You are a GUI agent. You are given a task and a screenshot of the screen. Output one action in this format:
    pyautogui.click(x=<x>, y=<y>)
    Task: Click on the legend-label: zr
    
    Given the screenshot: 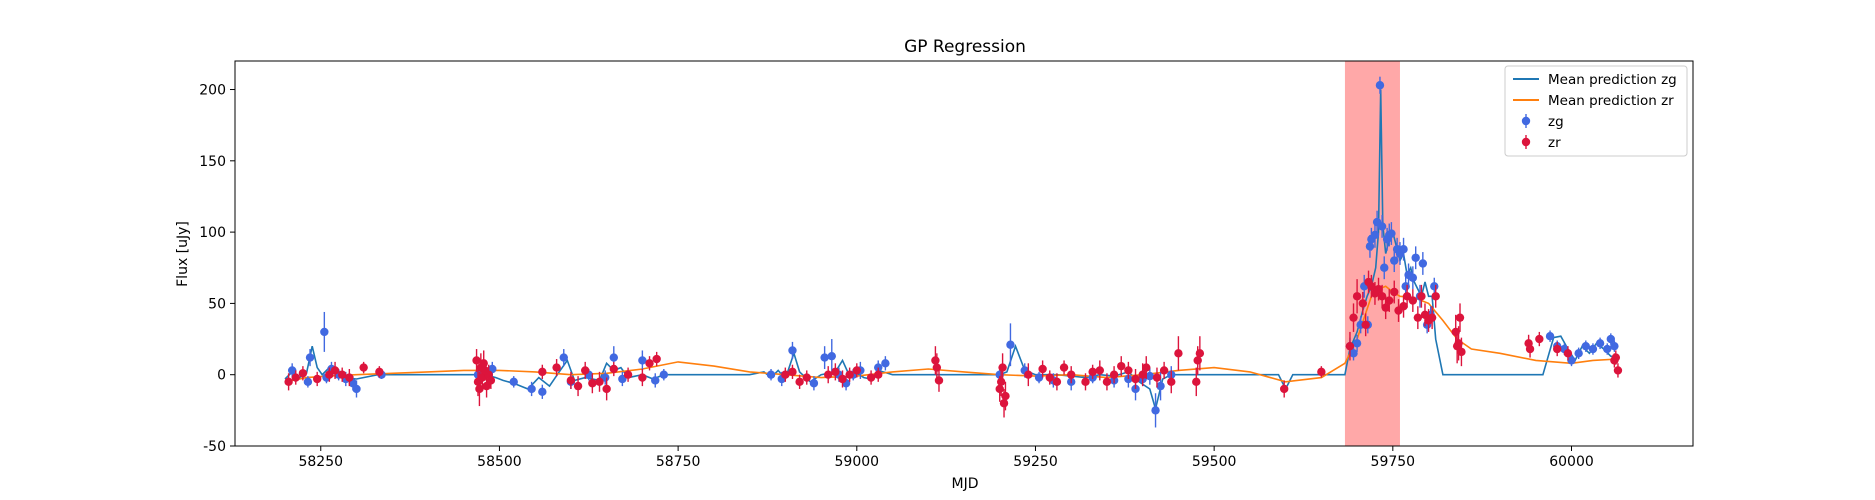 What is the action you would take?
    pyautogui.click(x=1554, y=143)
    